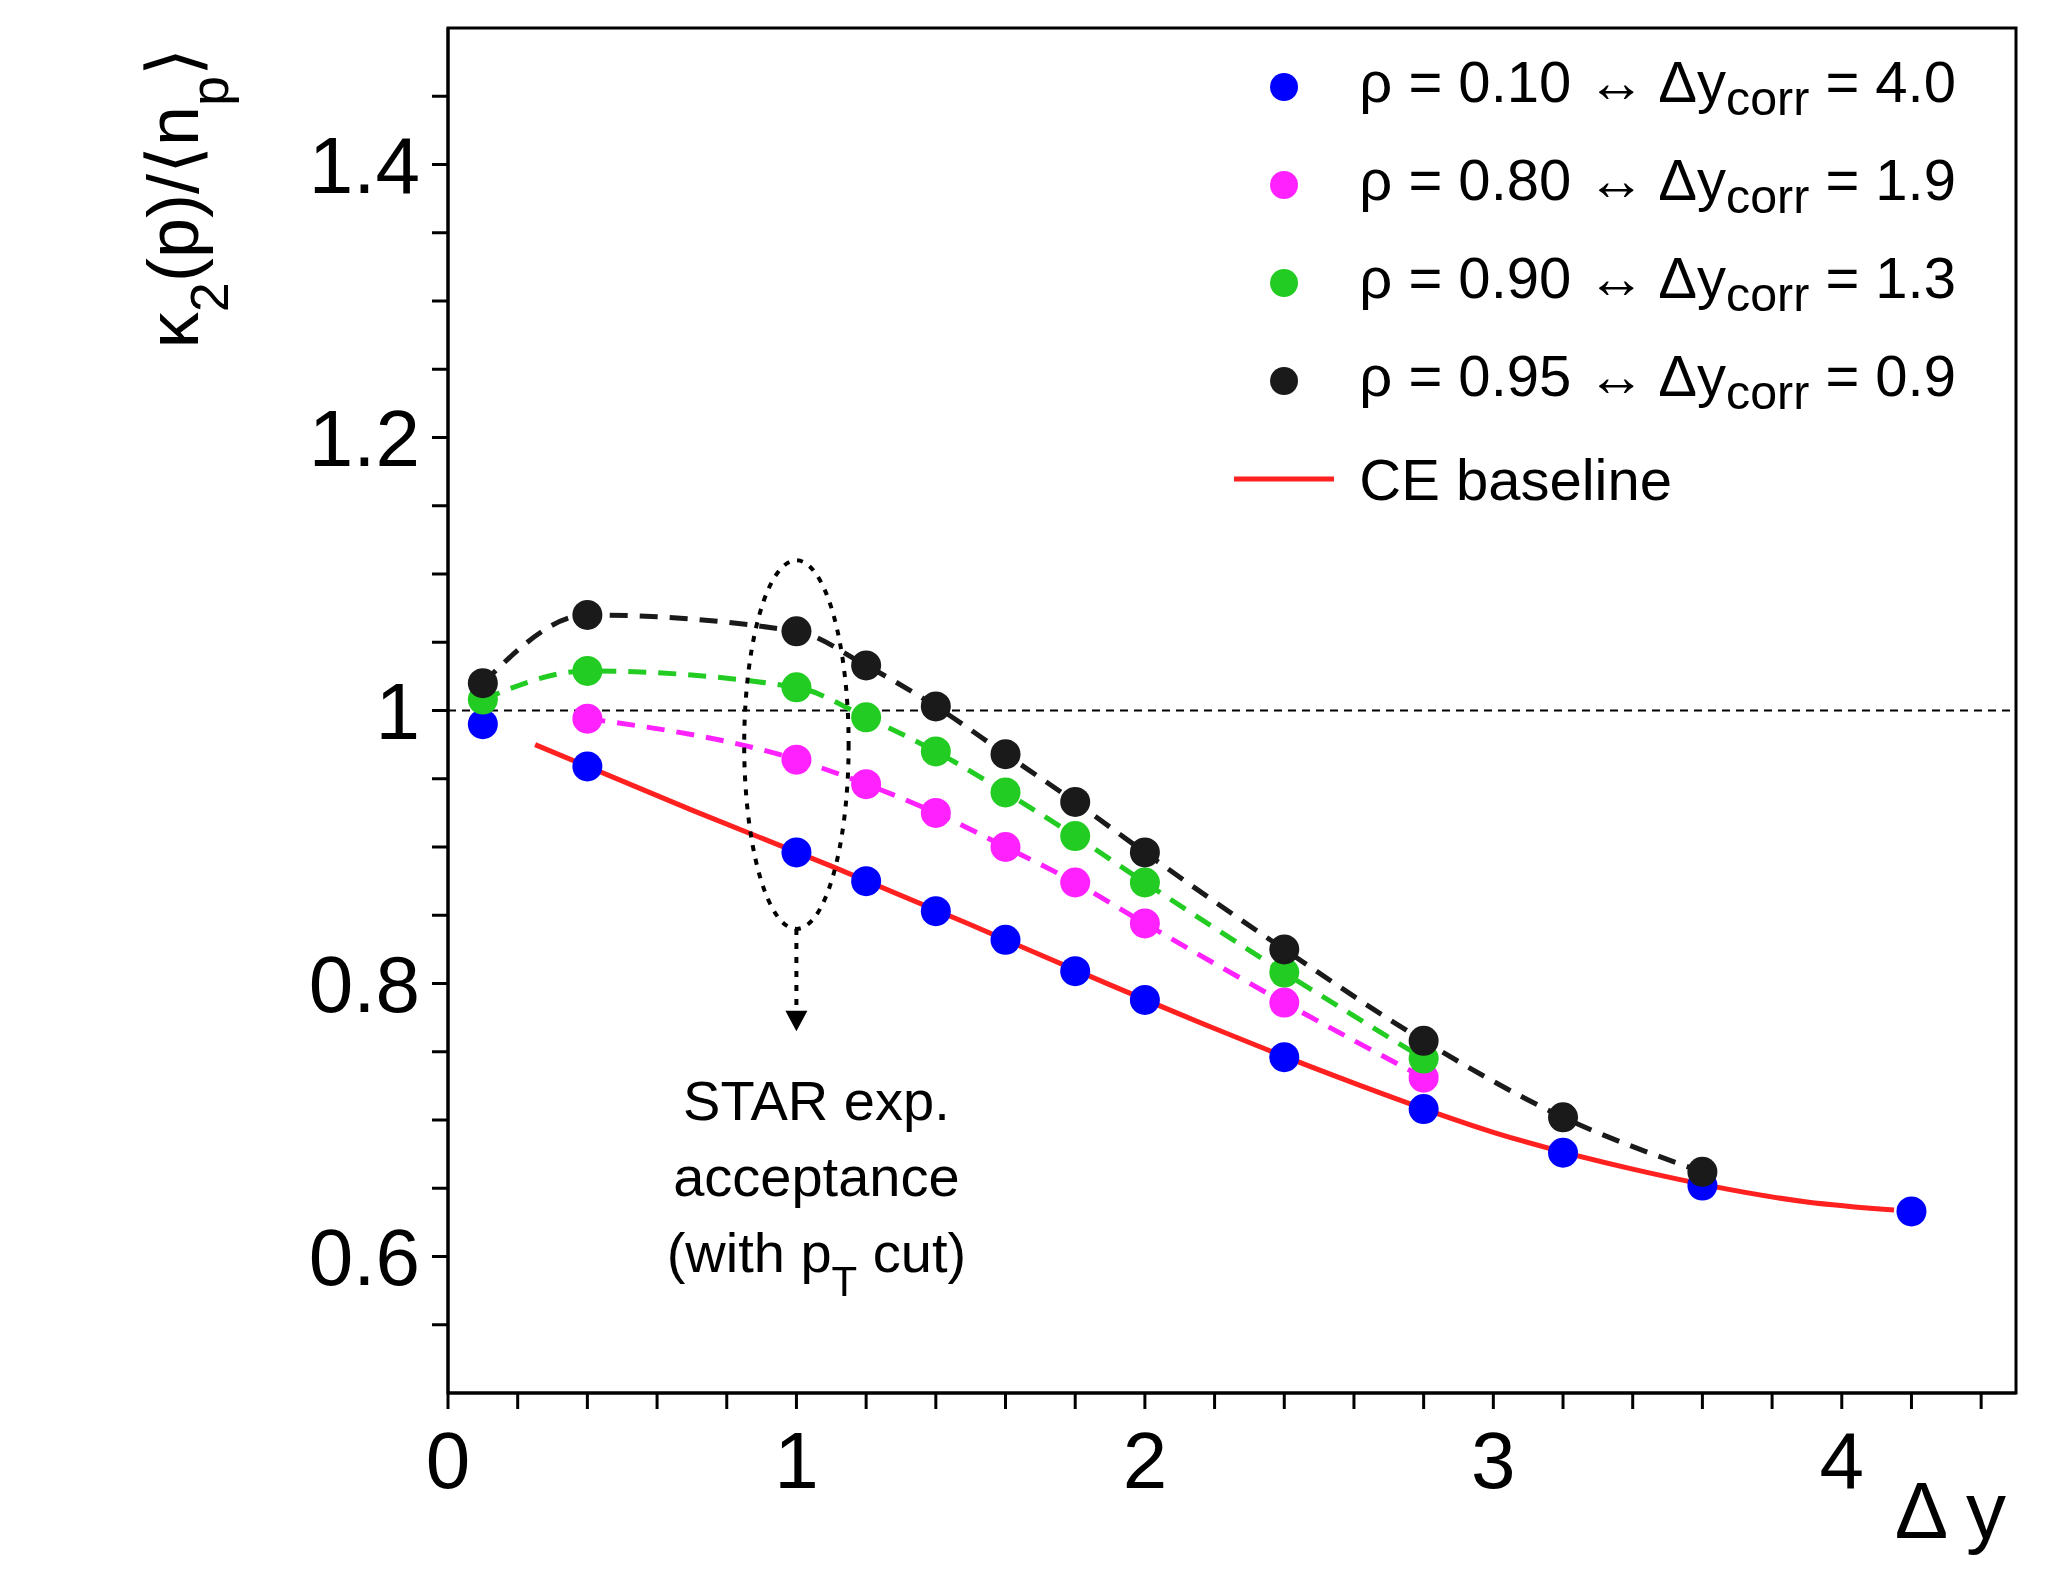  What do you see at coordinates (364, 165) in the screenshot?
I see `y-tick-label: 1.4` at bounding box center [364, 165].